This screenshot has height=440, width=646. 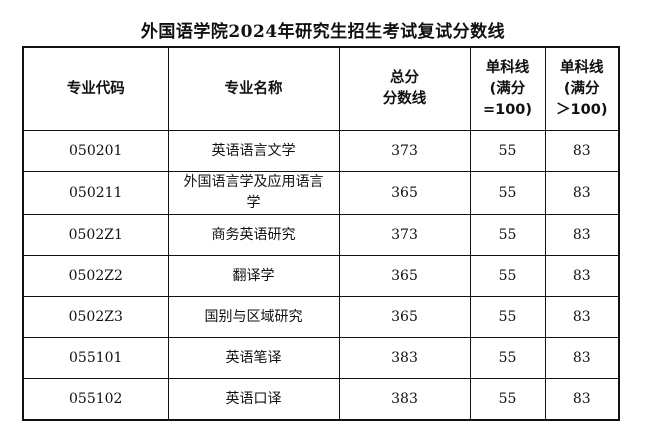 What do you see at coordinates (95, 193) in the screenshot?
I see `cell-code: 050211` at bounding box center [95, 193].